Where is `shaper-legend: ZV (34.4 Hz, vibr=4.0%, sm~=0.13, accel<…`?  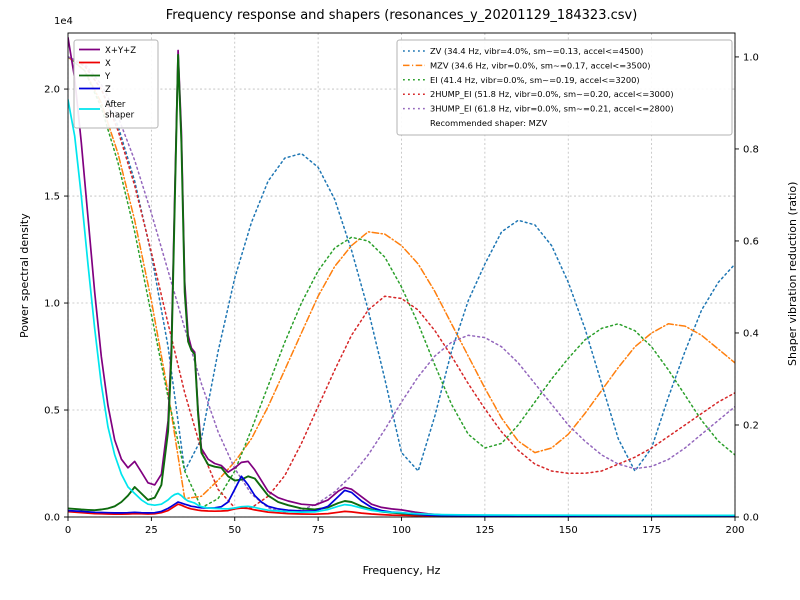
shaper-legend: ZV (34.4 Hz, vibr=4.0%, sm~=0.13, accel<… is located at coordinates (564, 87).